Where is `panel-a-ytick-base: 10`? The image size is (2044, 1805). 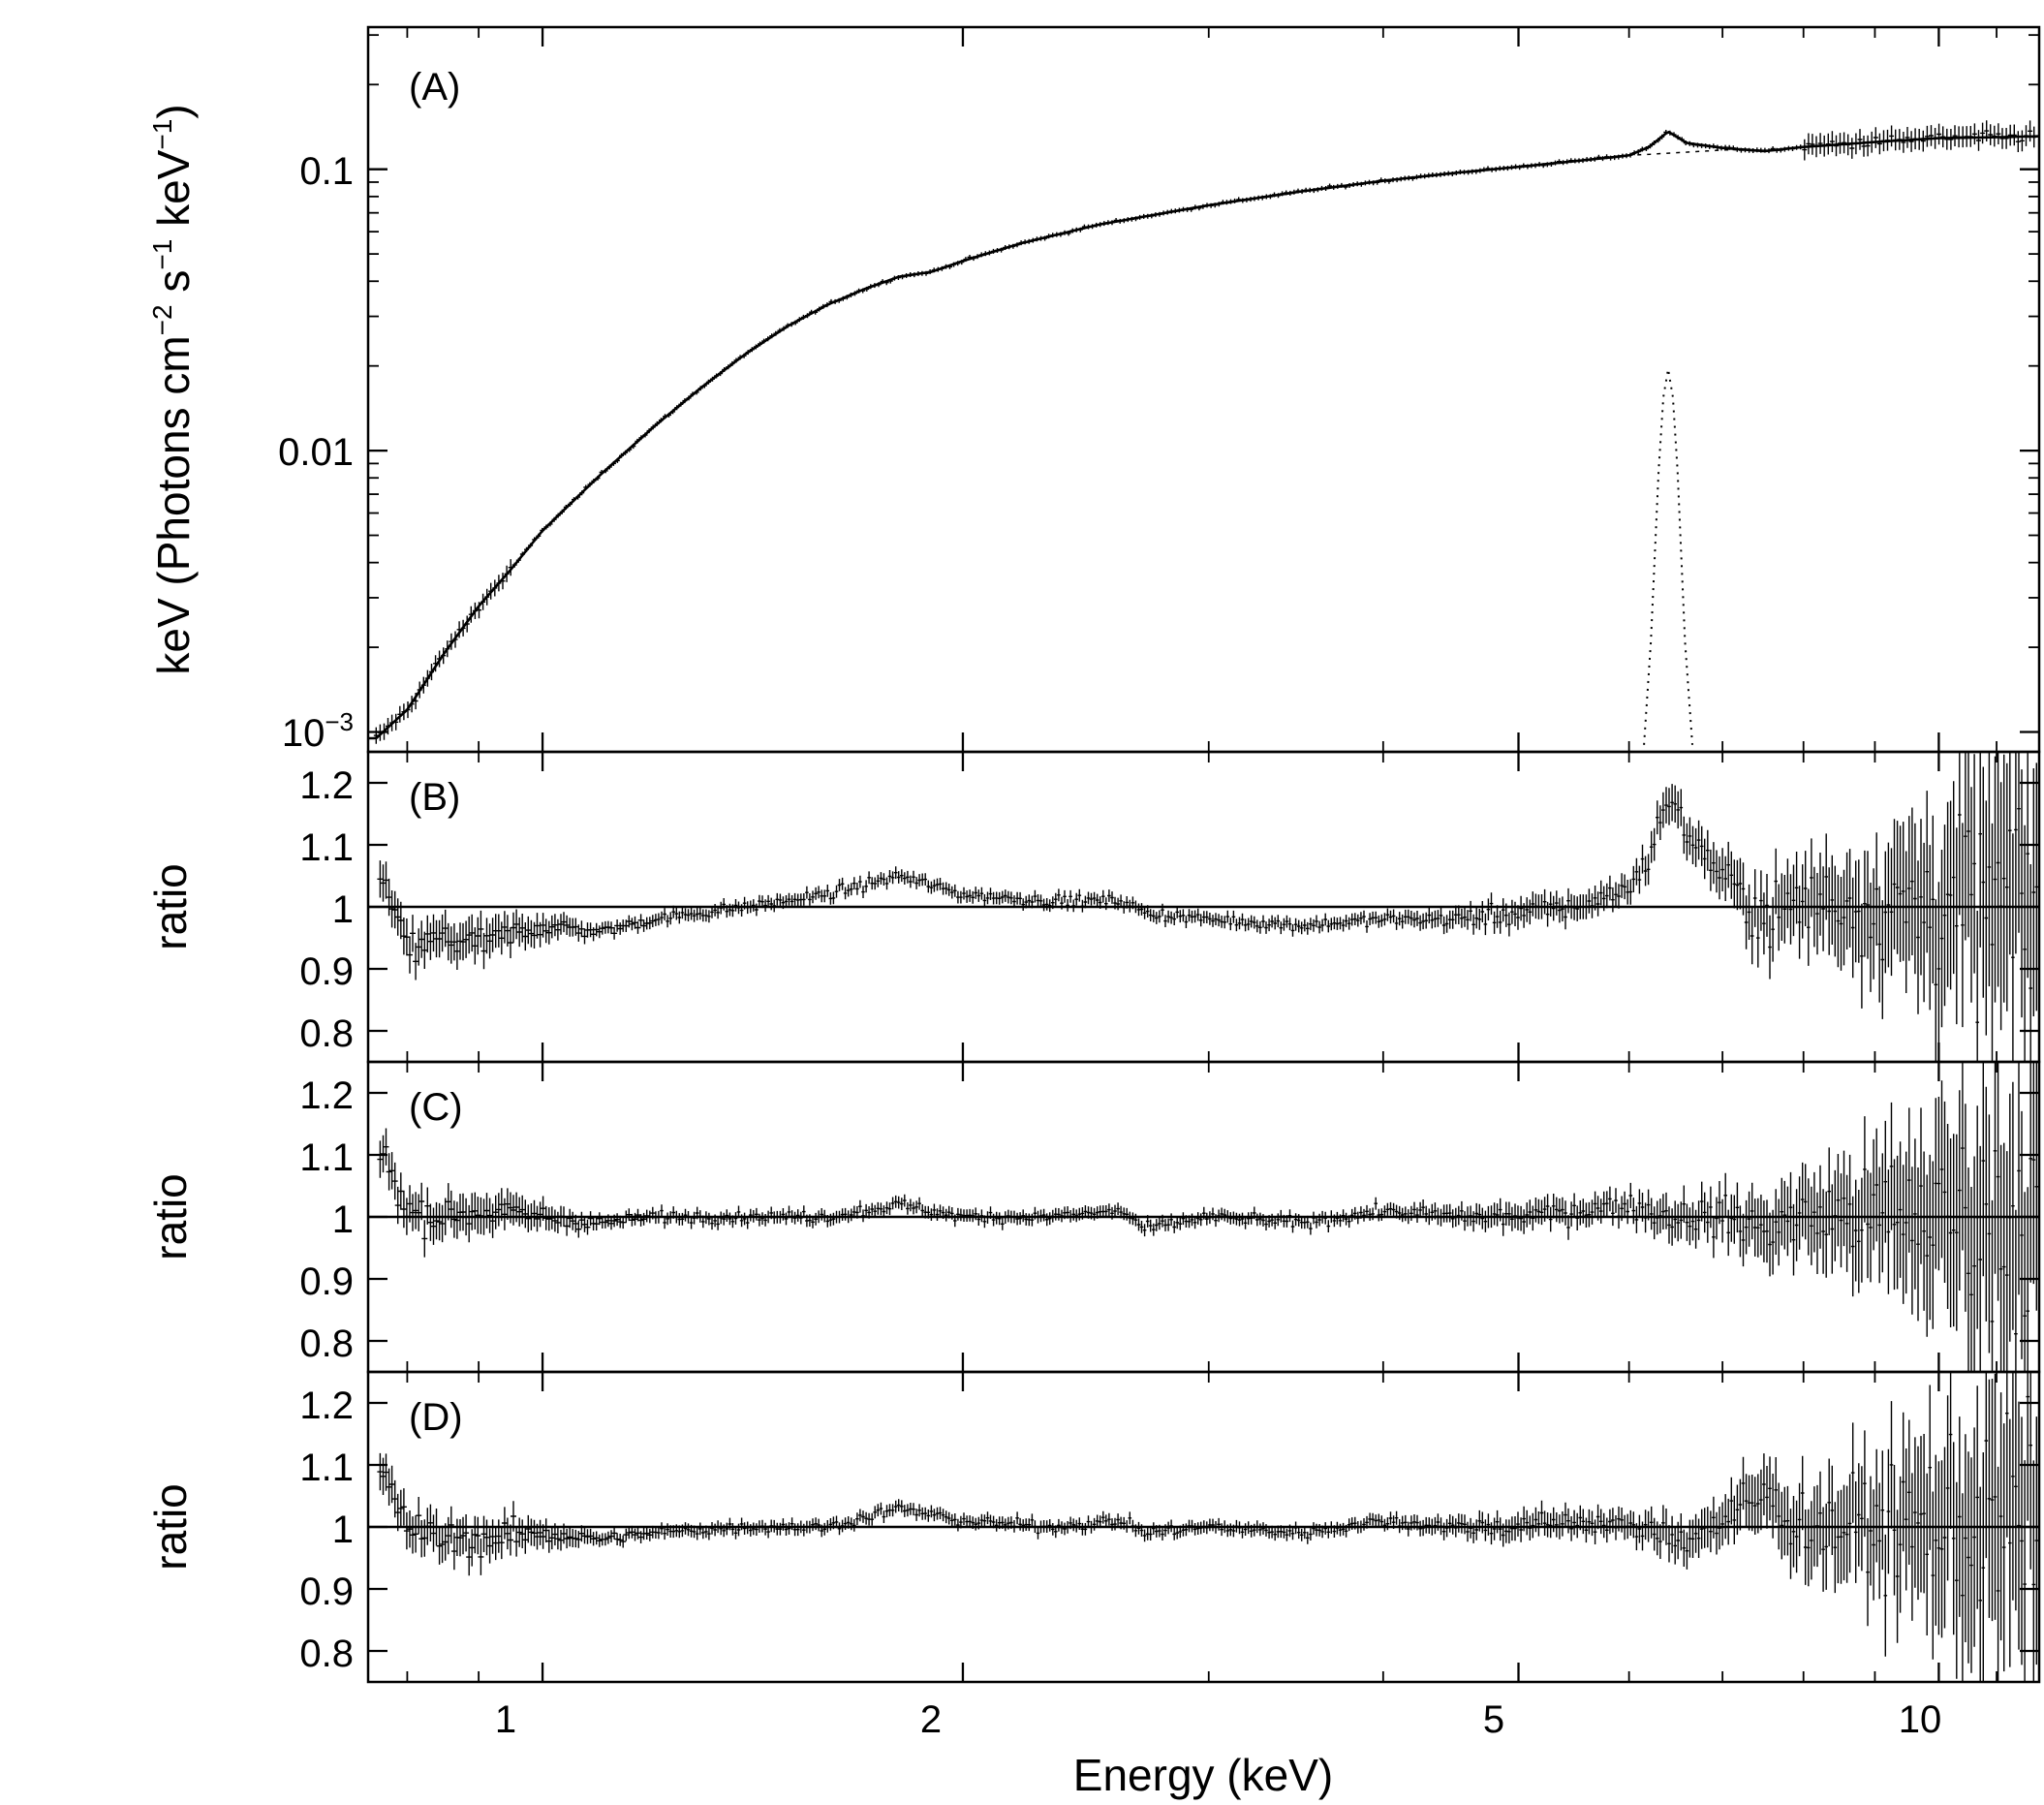 panel-a-ytick-base: 10 is located at coordinates (303, 733).